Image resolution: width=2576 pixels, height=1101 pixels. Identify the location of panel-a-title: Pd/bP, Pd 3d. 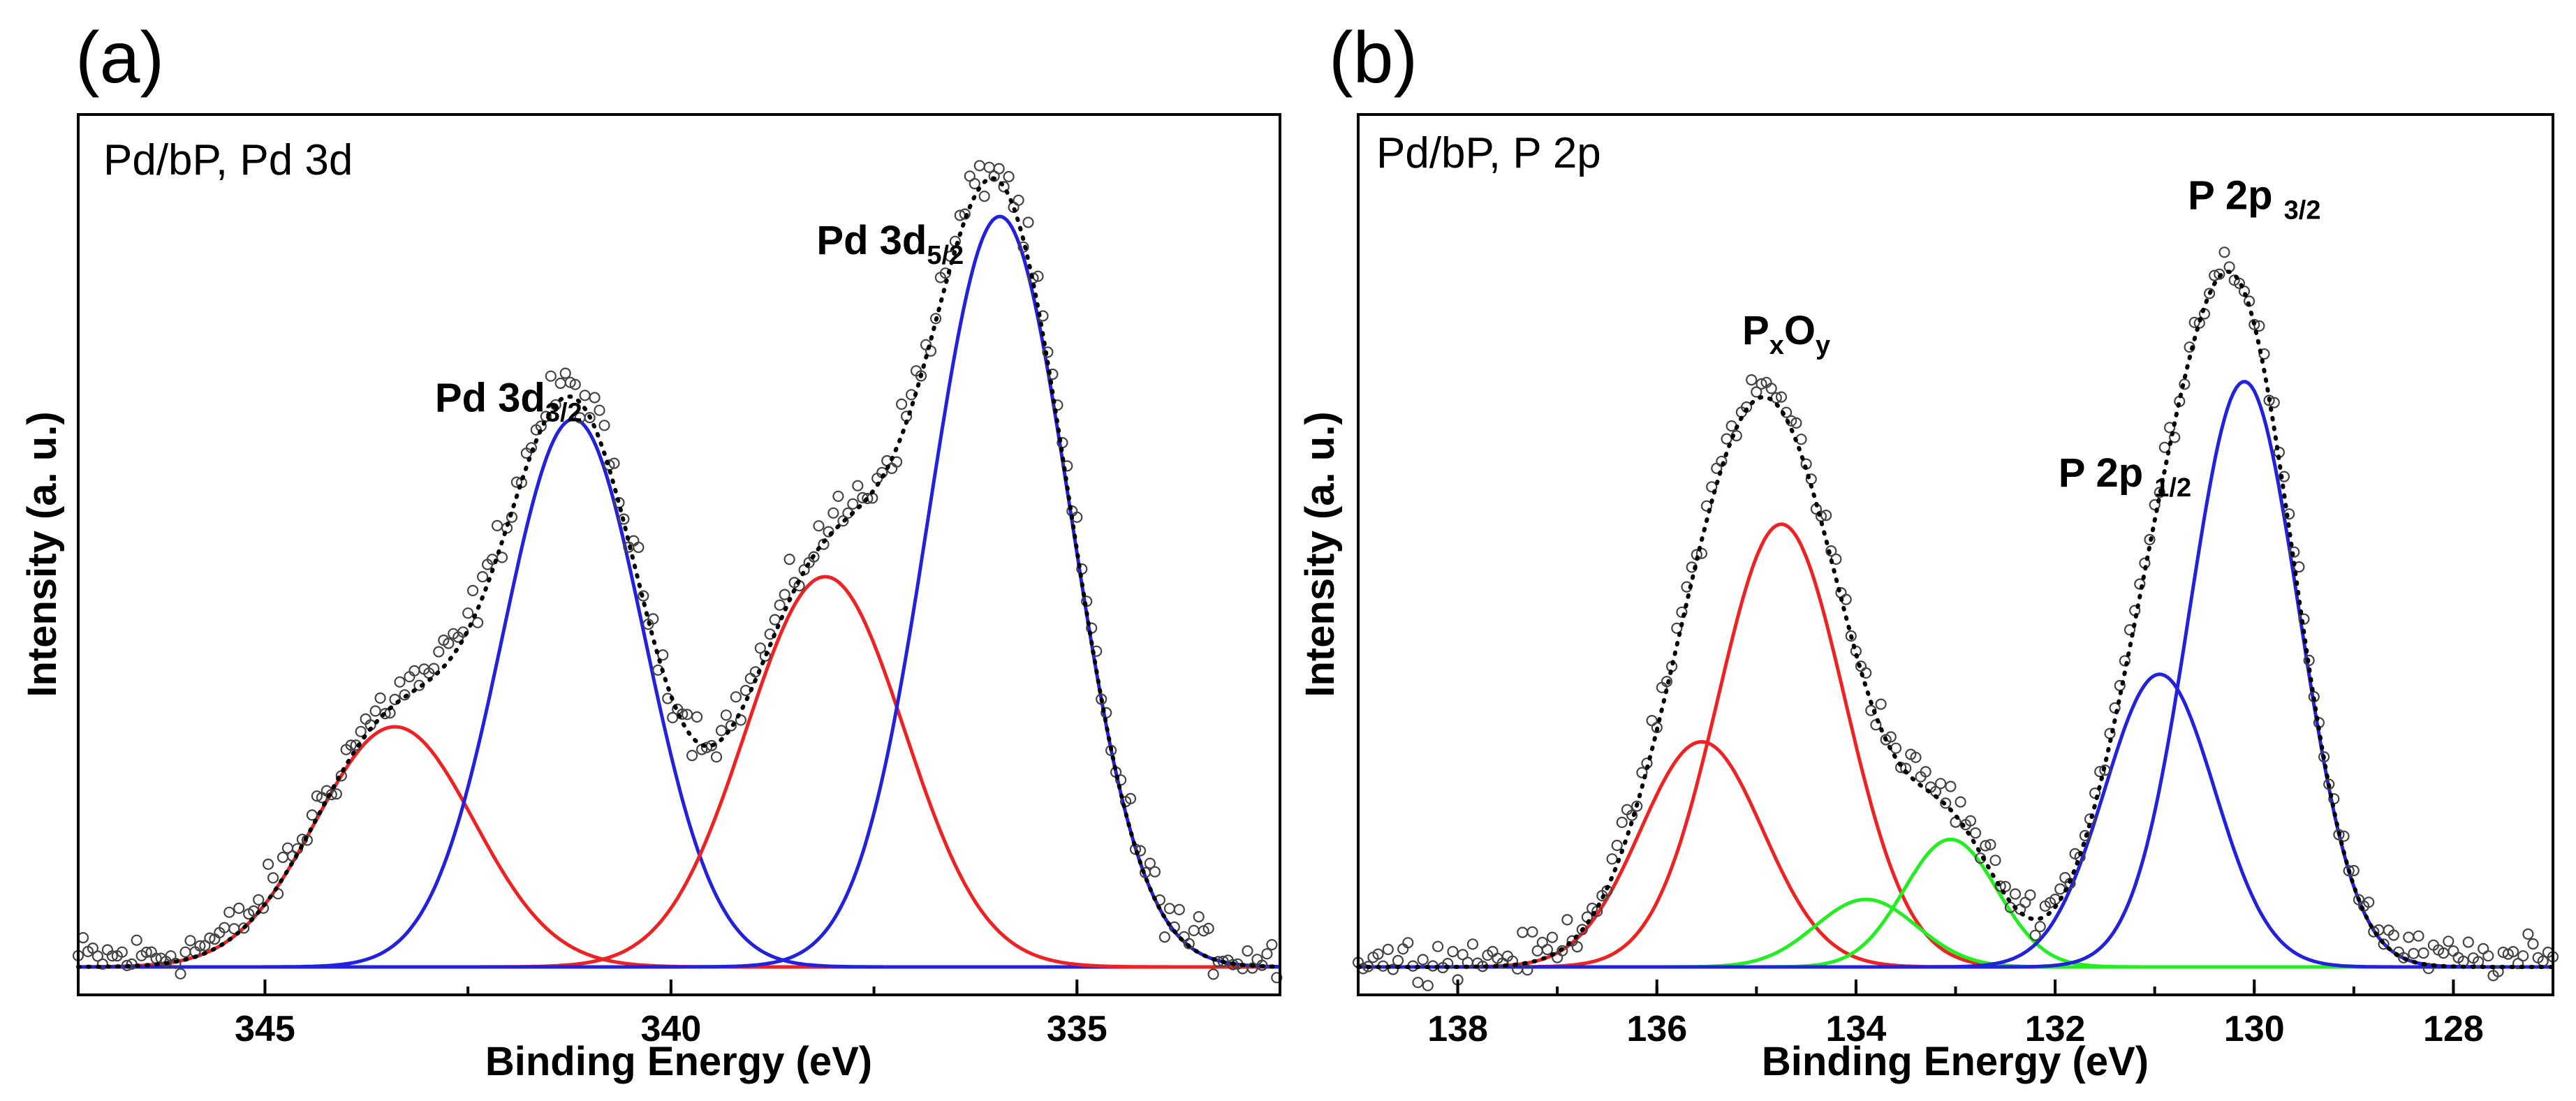
(228, 160).